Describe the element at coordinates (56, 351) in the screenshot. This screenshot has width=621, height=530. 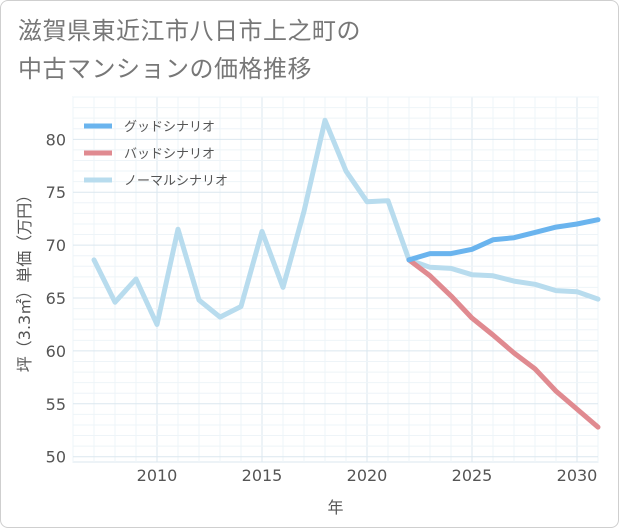
I see `y-tick-label: 60` at that location.